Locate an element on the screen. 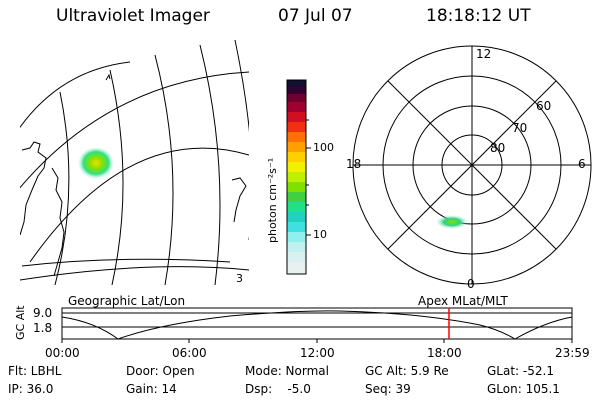 The image size is (600, 400). observation-date: 07 Jul 07 is located at coordinates (315, 16).